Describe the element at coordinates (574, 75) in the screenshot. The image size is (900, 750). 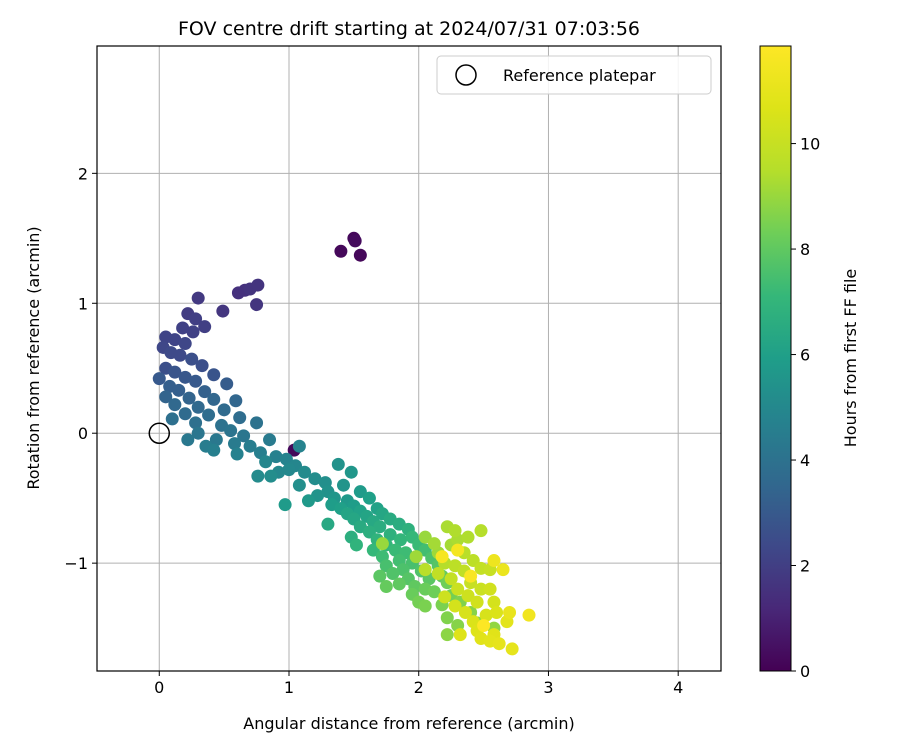
I see `legend: Reference platepar` at that location.